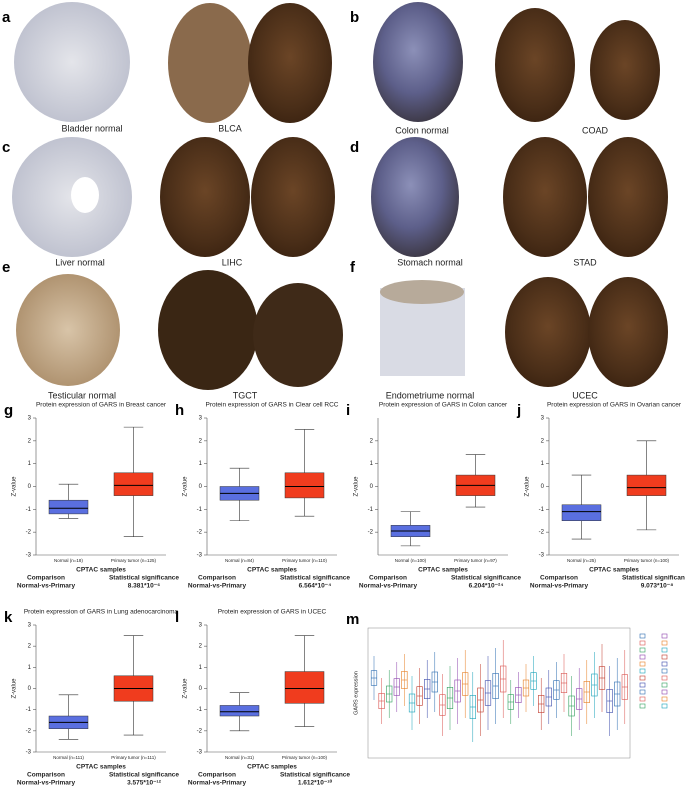  What do you see at coordinates (179, 410) in the screenshot?
I see `panel-letter: h` at bounding box center [179, 410].